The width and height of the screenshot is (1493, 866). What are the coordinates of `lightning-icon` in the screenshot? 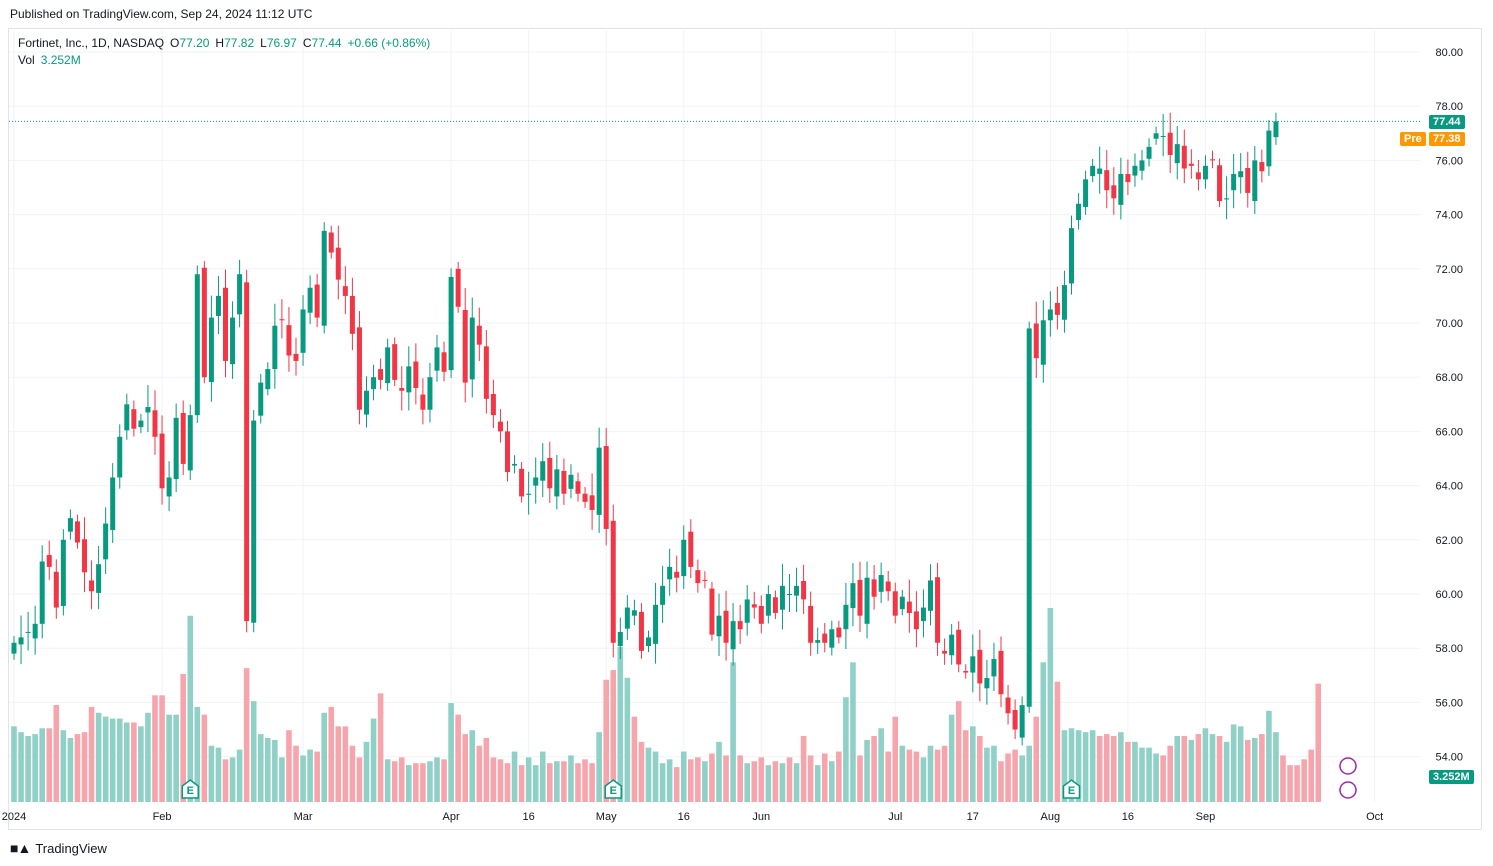 It's located at (1348, 790).